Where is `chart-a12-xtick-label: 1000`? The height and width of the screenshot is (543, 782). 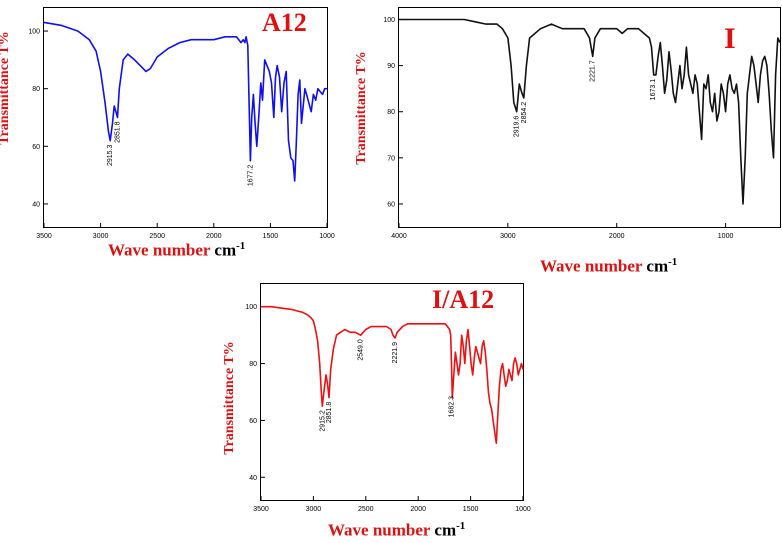 chart-a12-xtick-label: 1000 is located at coordinates (327, 236).